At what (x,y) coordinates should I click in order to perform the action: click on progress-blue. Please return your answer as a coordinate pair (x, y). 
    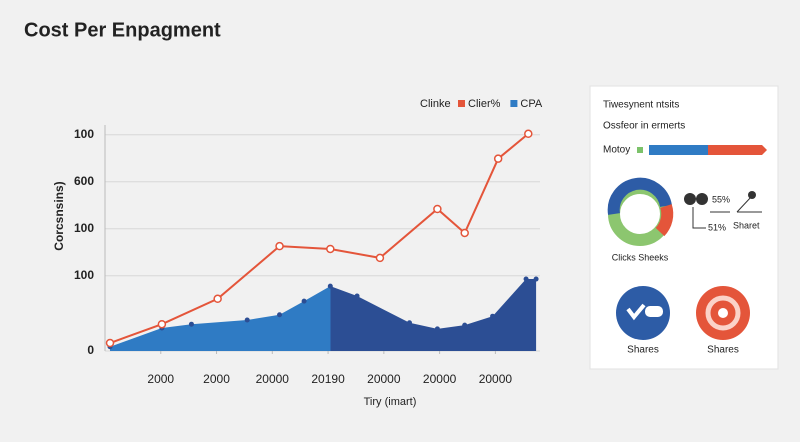
    Looking at the image, I should click on (678, 150).